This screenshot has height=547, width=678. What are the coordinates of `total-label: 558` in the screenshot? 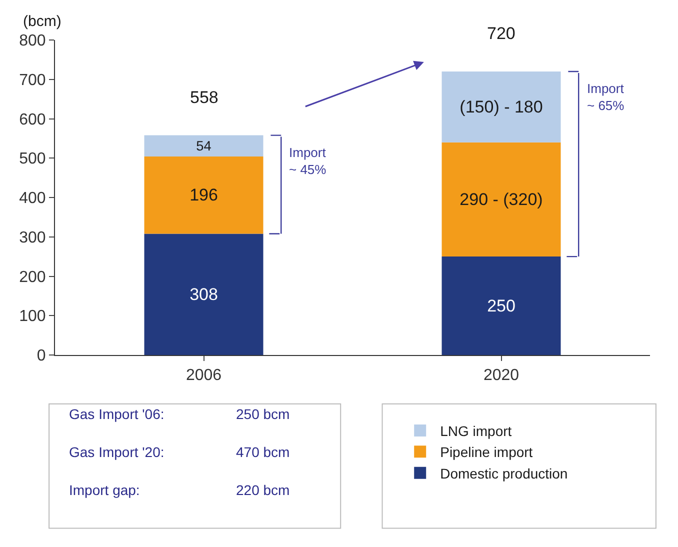 It's located at (204, 97).